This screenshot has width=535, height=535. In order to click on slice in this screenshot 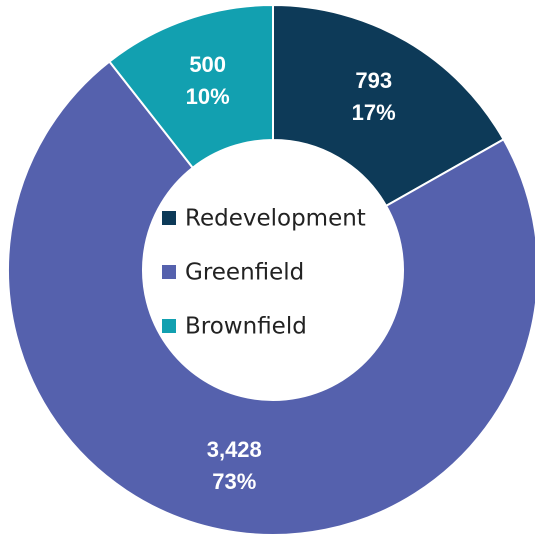, I will do `click(190, 86)`.